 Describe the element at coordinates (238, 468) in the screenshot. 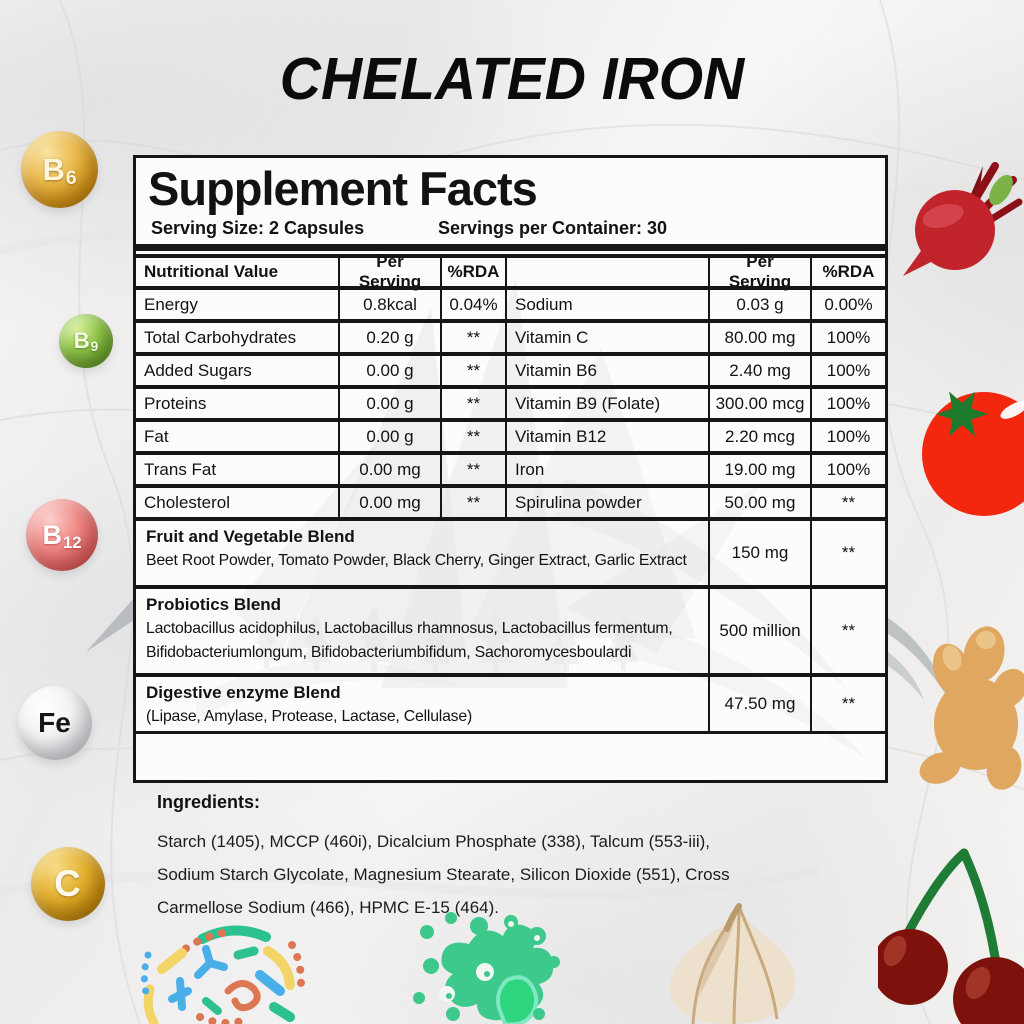

I see `nutrient-name: Trans Fat` at that location.